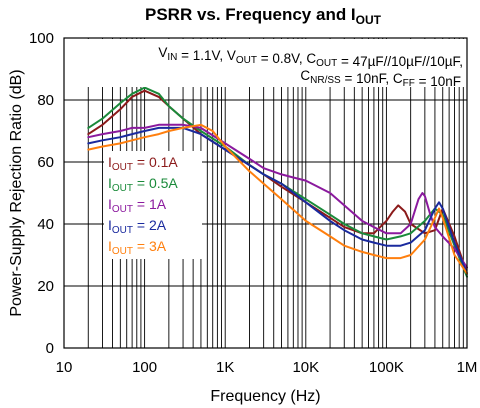  What do you see at coordinates (150, 246) in the screenshot?
I see `legend-value: = 3A` at bounding box center [150, 246].